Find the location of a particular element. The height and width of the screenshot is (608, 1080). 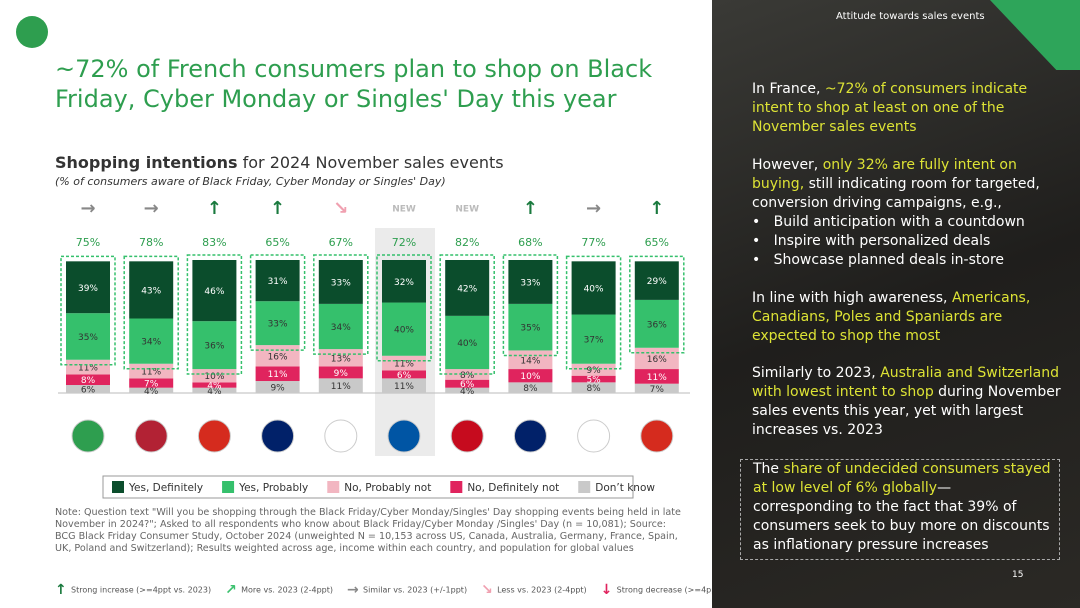

value-label: 42% is located at coordinates (467, 289).